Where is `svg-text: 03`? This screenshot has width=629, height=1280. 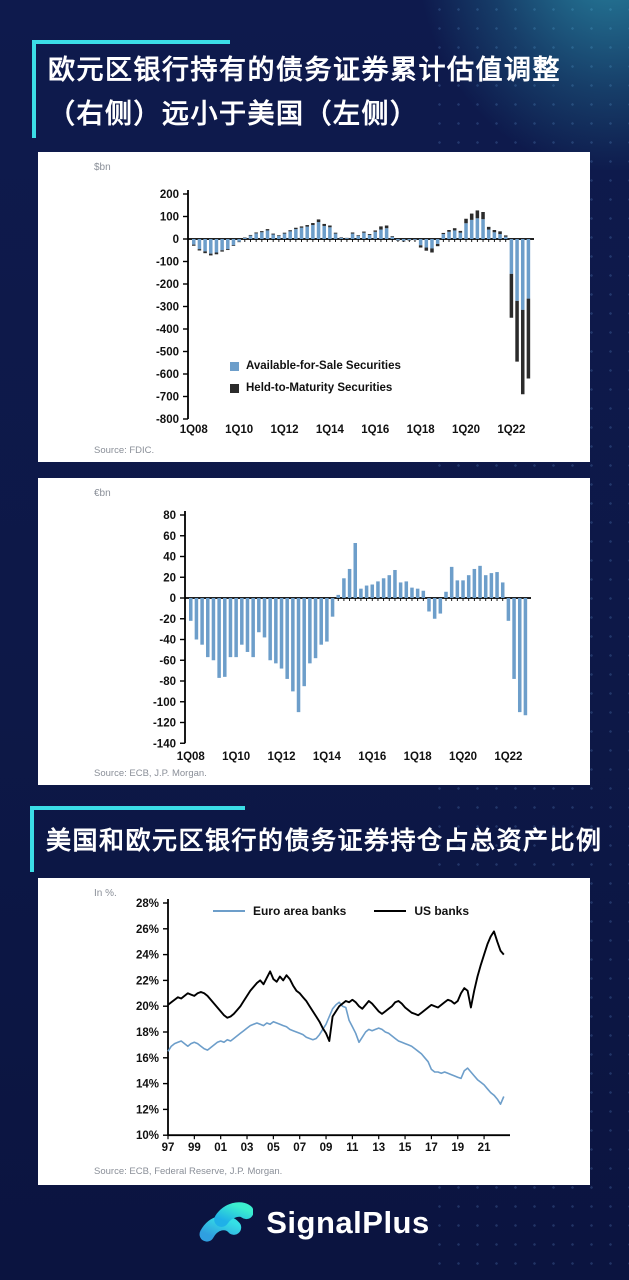 svg-text: 03 is located at coordinates (247, 1148).